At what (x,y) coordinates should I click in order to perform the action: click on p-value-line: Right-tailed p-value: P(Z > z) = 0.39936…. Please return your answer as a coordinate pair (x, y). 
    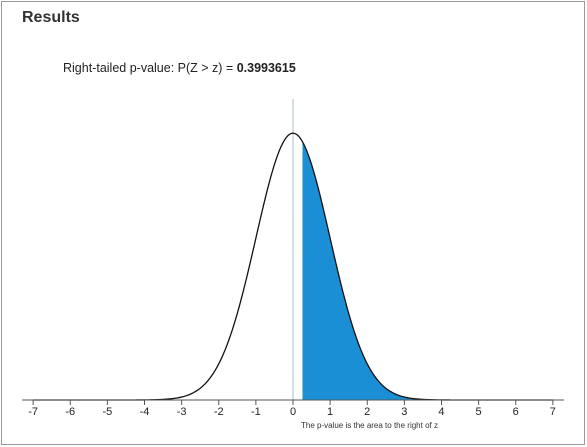
    Looking at the image, I should click on (179, 68).